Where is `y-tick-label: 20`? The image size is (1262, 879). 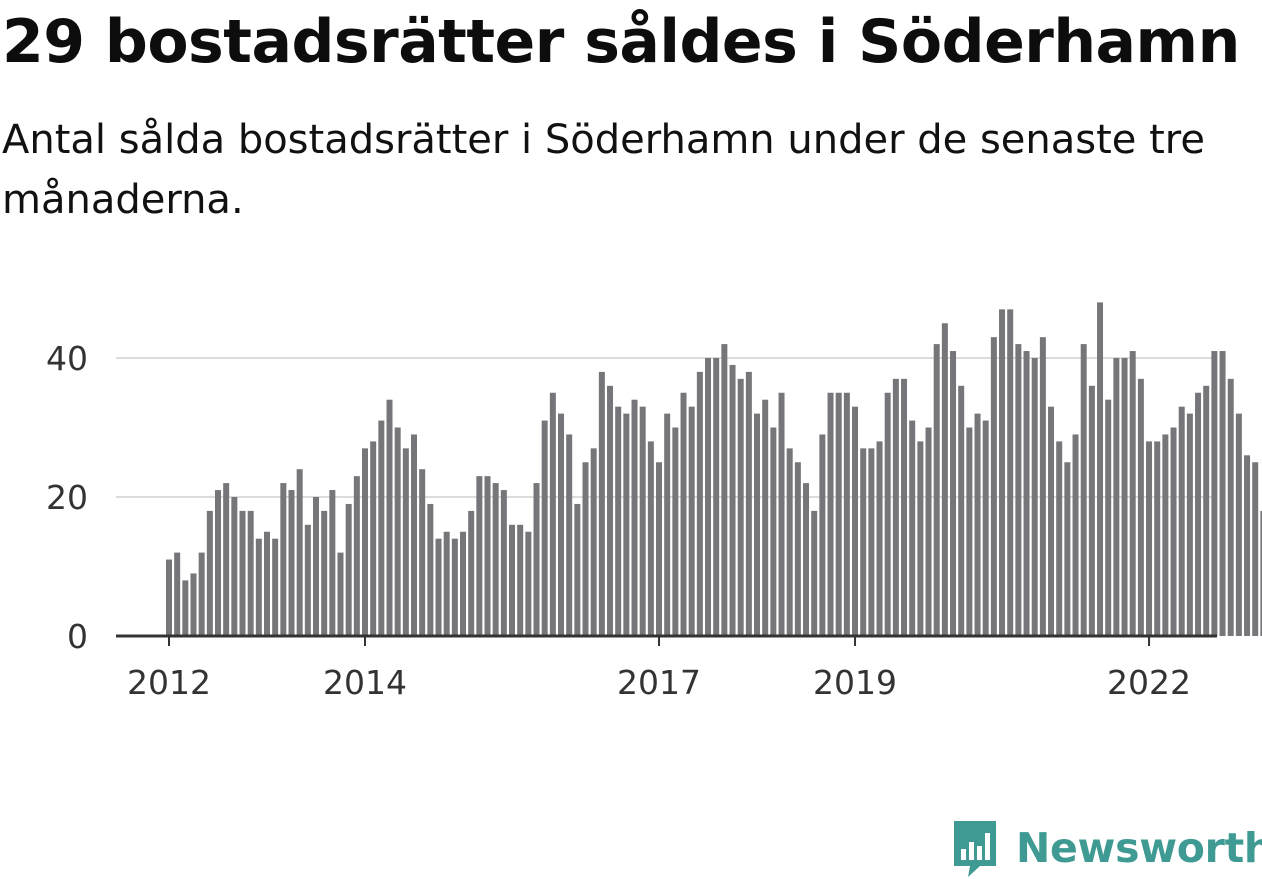
y-tick-label: 20 is located at coordinates (67, 497).